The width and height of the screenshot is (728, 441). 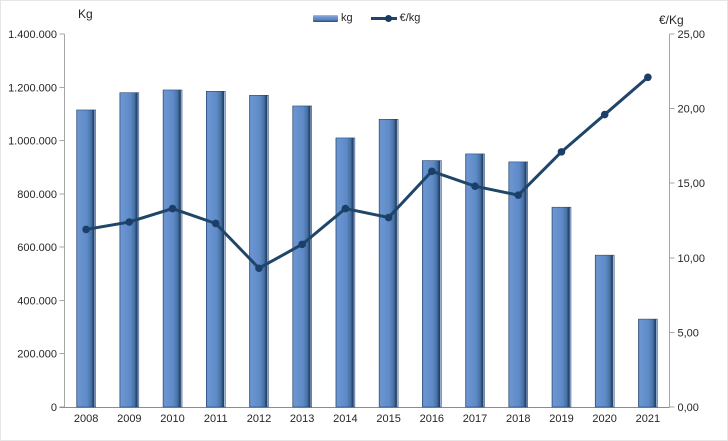 What do you see at coordinates (172, 248) in the screenshot?
I see `bar-2010` at bounding box center [172, 248].